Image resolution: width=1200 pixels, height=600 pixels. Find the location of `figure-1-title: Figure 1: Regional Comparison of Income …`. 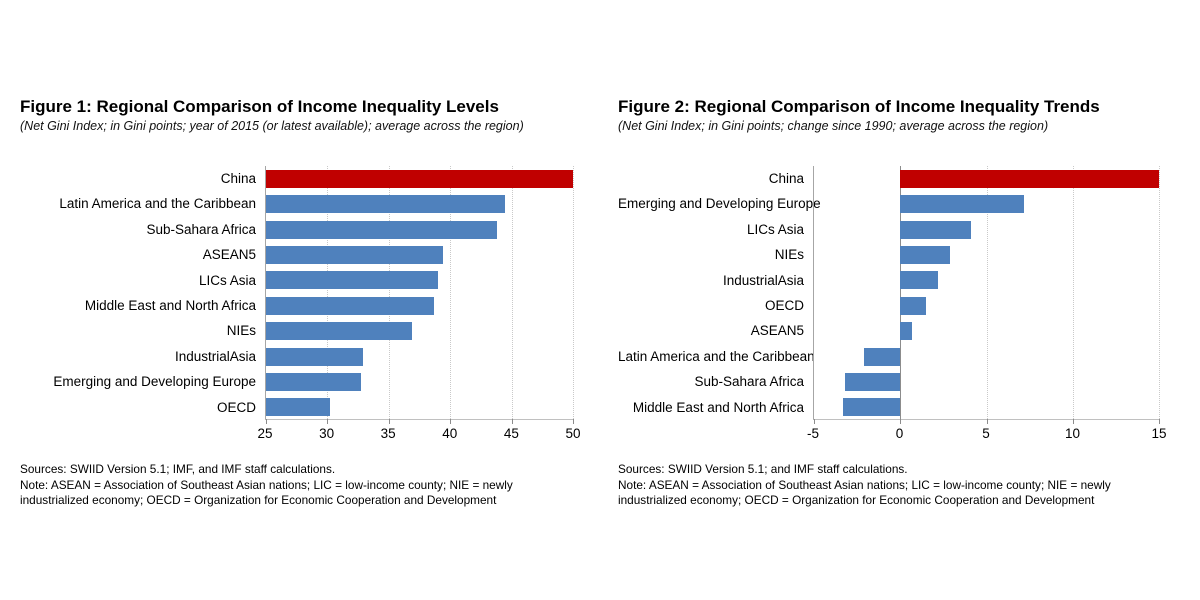

figure-1-title: Figure 1: Regional Comparison of Income … is located at coordinates (259, 106).